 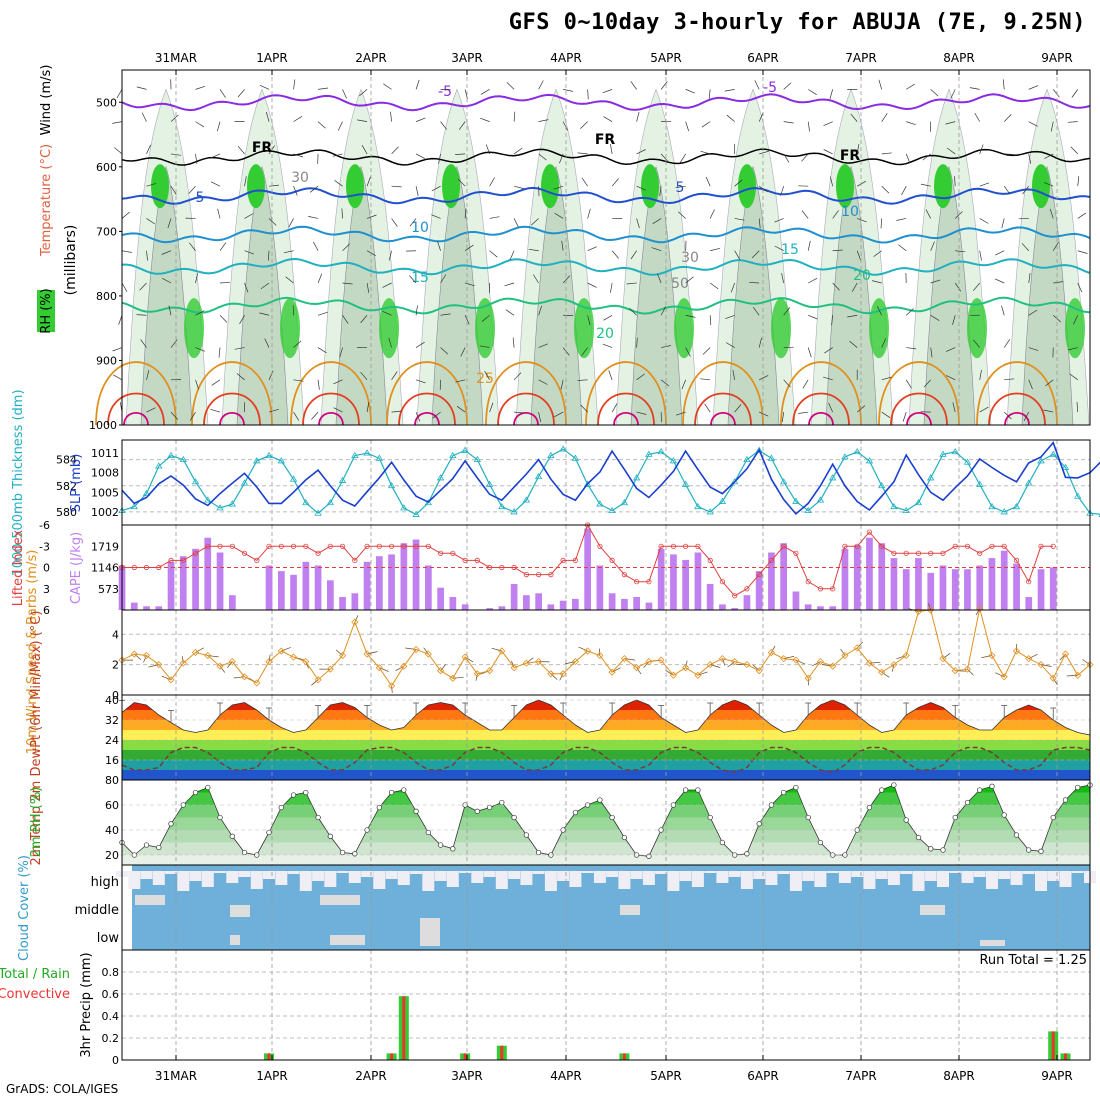 What do you see at coordinates (111, 994) in the screenshot?
I see `precip-tick-0.6: 0.6` at bounding box center [111, 994].